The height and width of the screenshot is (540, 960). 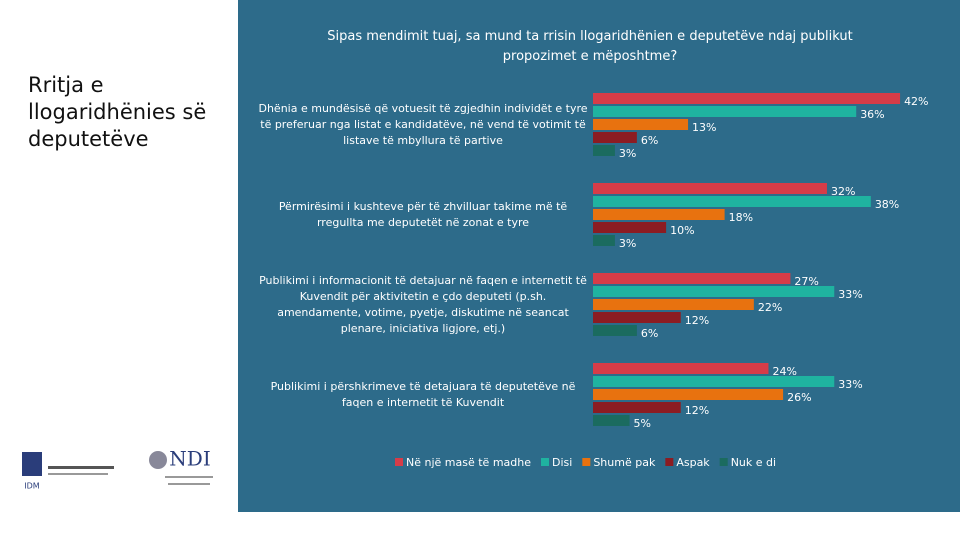 I want to click on value-label: 22%, so click(x=770, y=307).